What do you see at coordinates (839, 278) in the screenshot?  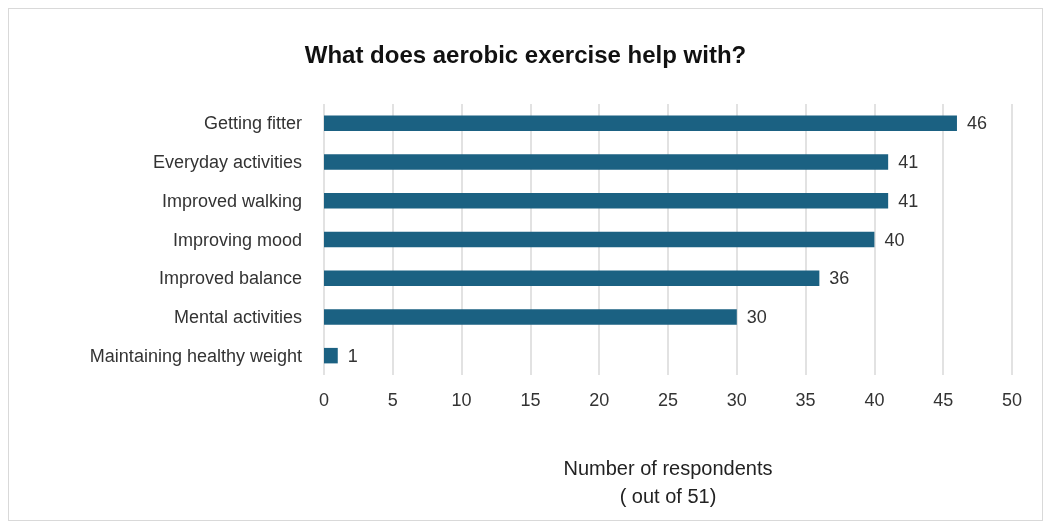 I see `data-label: 36` at bounding box center [839, 278].